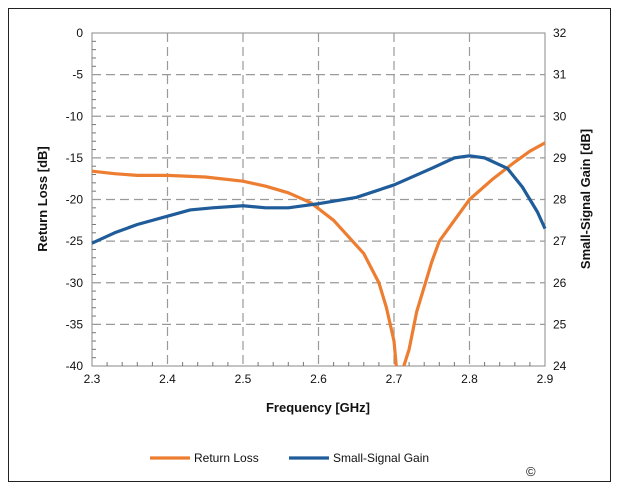 Image resolution: width=620 pixels, height=490 pixels. What do you see at coordinates (92, 379) in the screenshot?
I see `x-tick-label: 2.3` at bounding box center [92, 379].